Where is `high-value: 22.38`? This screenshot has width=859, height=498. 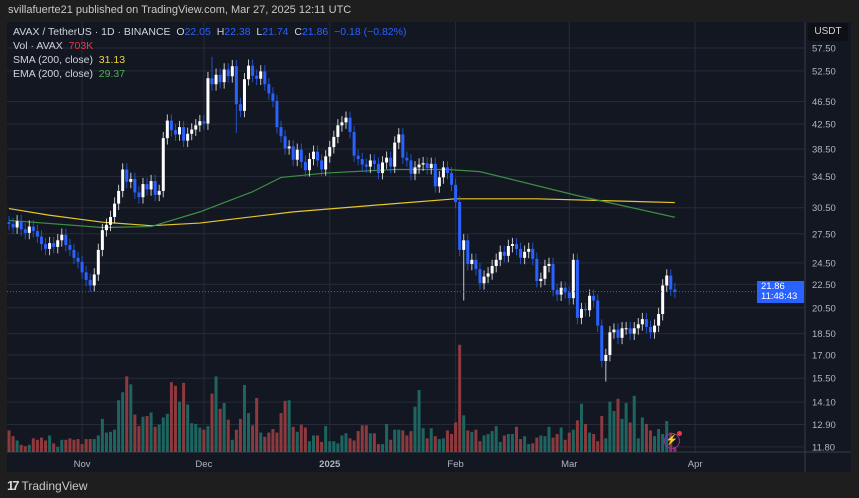 high-value: 22.38 is located at coordinates (237, 32).